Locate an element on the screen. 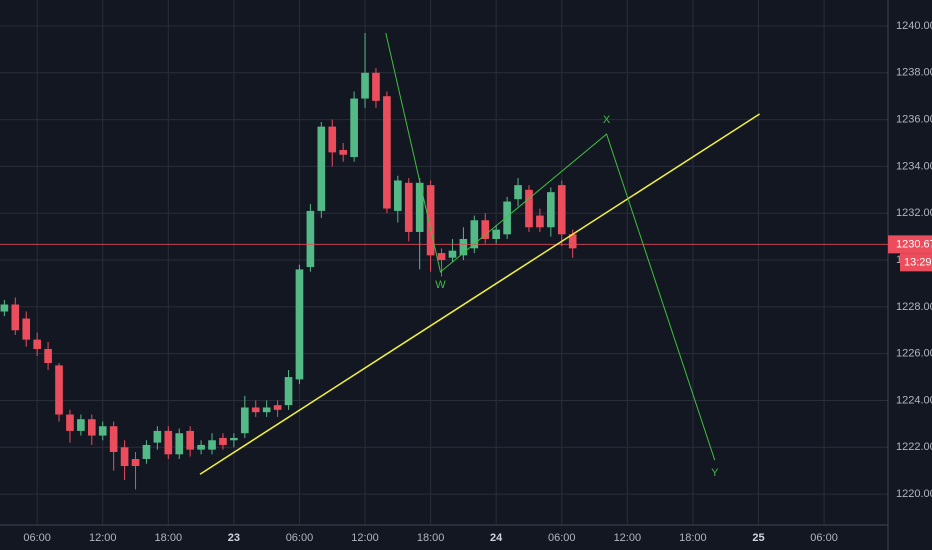 This screenshot has height=550, width=932. y-tick-label: 1220.00 is located at coordinates (914, 494).